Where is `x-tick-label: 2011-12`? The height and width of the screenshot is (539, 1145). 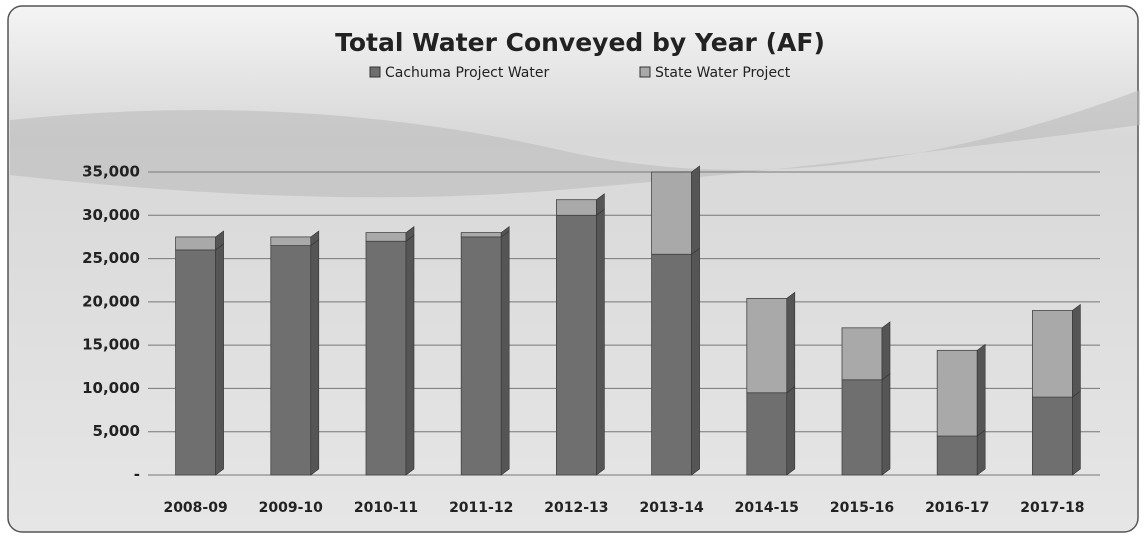
x-tick-label: 2011-12 is located at coordinates (481, 508).